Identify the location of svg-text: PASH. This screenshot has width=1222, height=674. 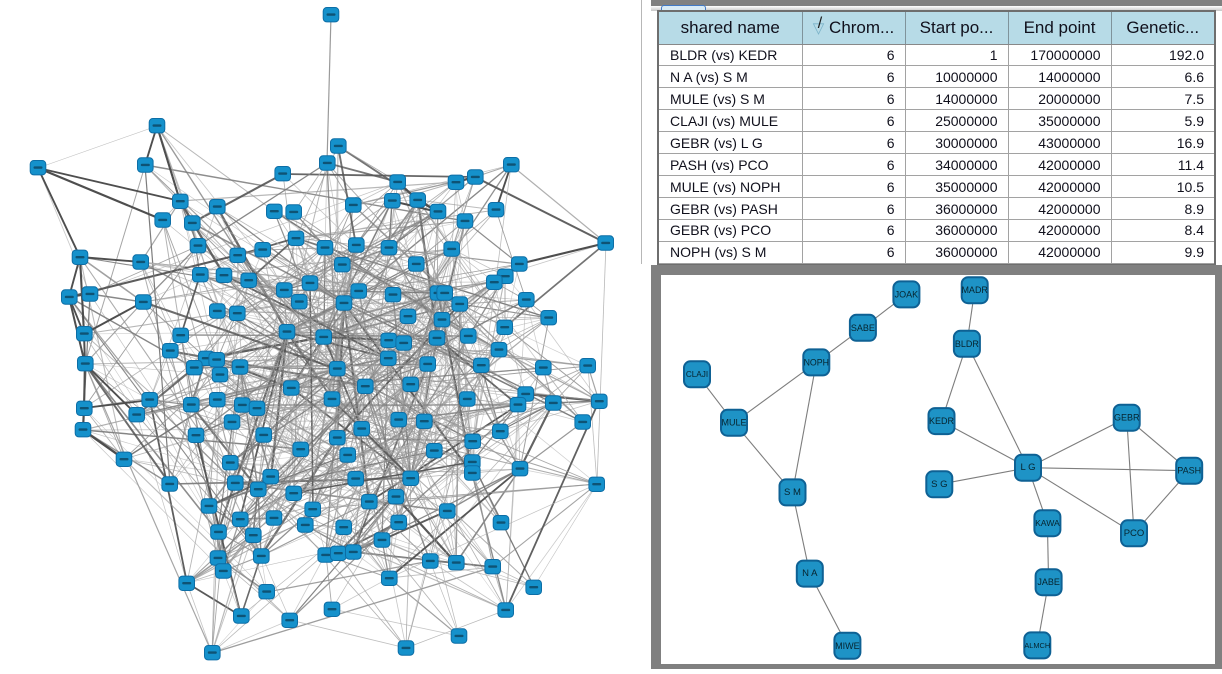
(1189, 470).